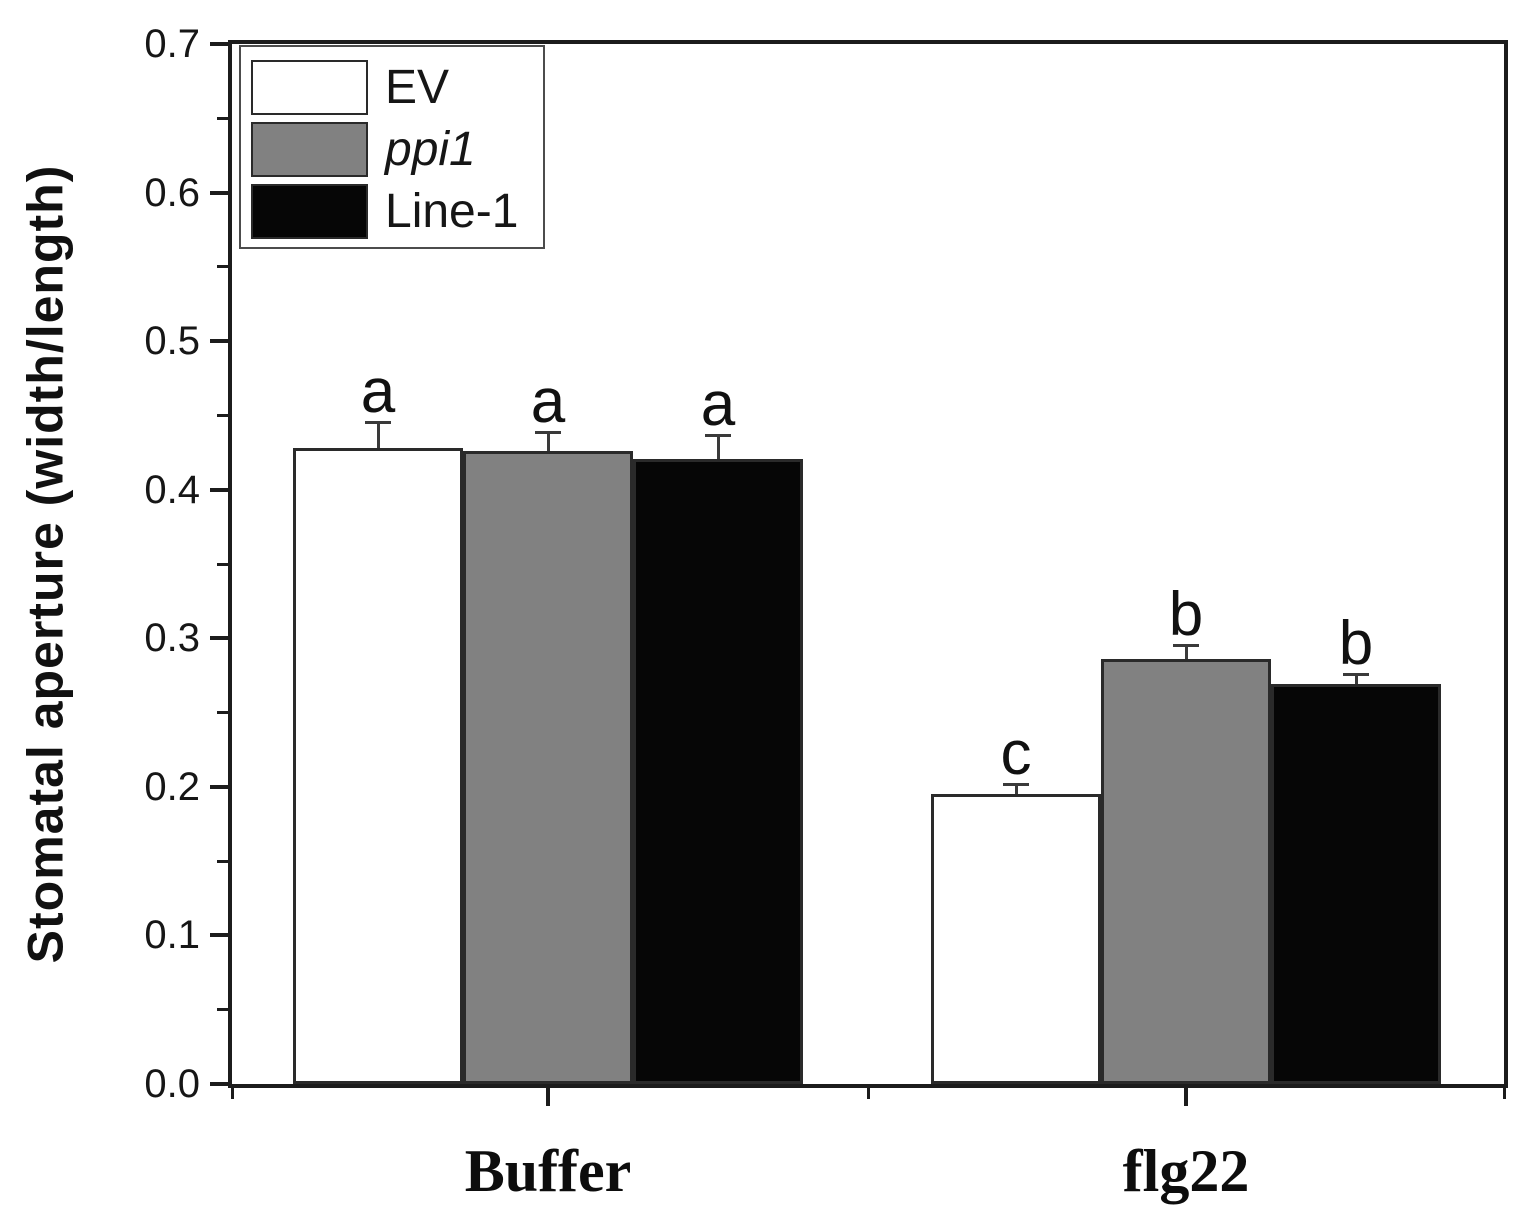  What do you see at coordinates (172, 44) in the screenshot?
I see `y-tick-label: 0.7` at bounding box center [172, 44].